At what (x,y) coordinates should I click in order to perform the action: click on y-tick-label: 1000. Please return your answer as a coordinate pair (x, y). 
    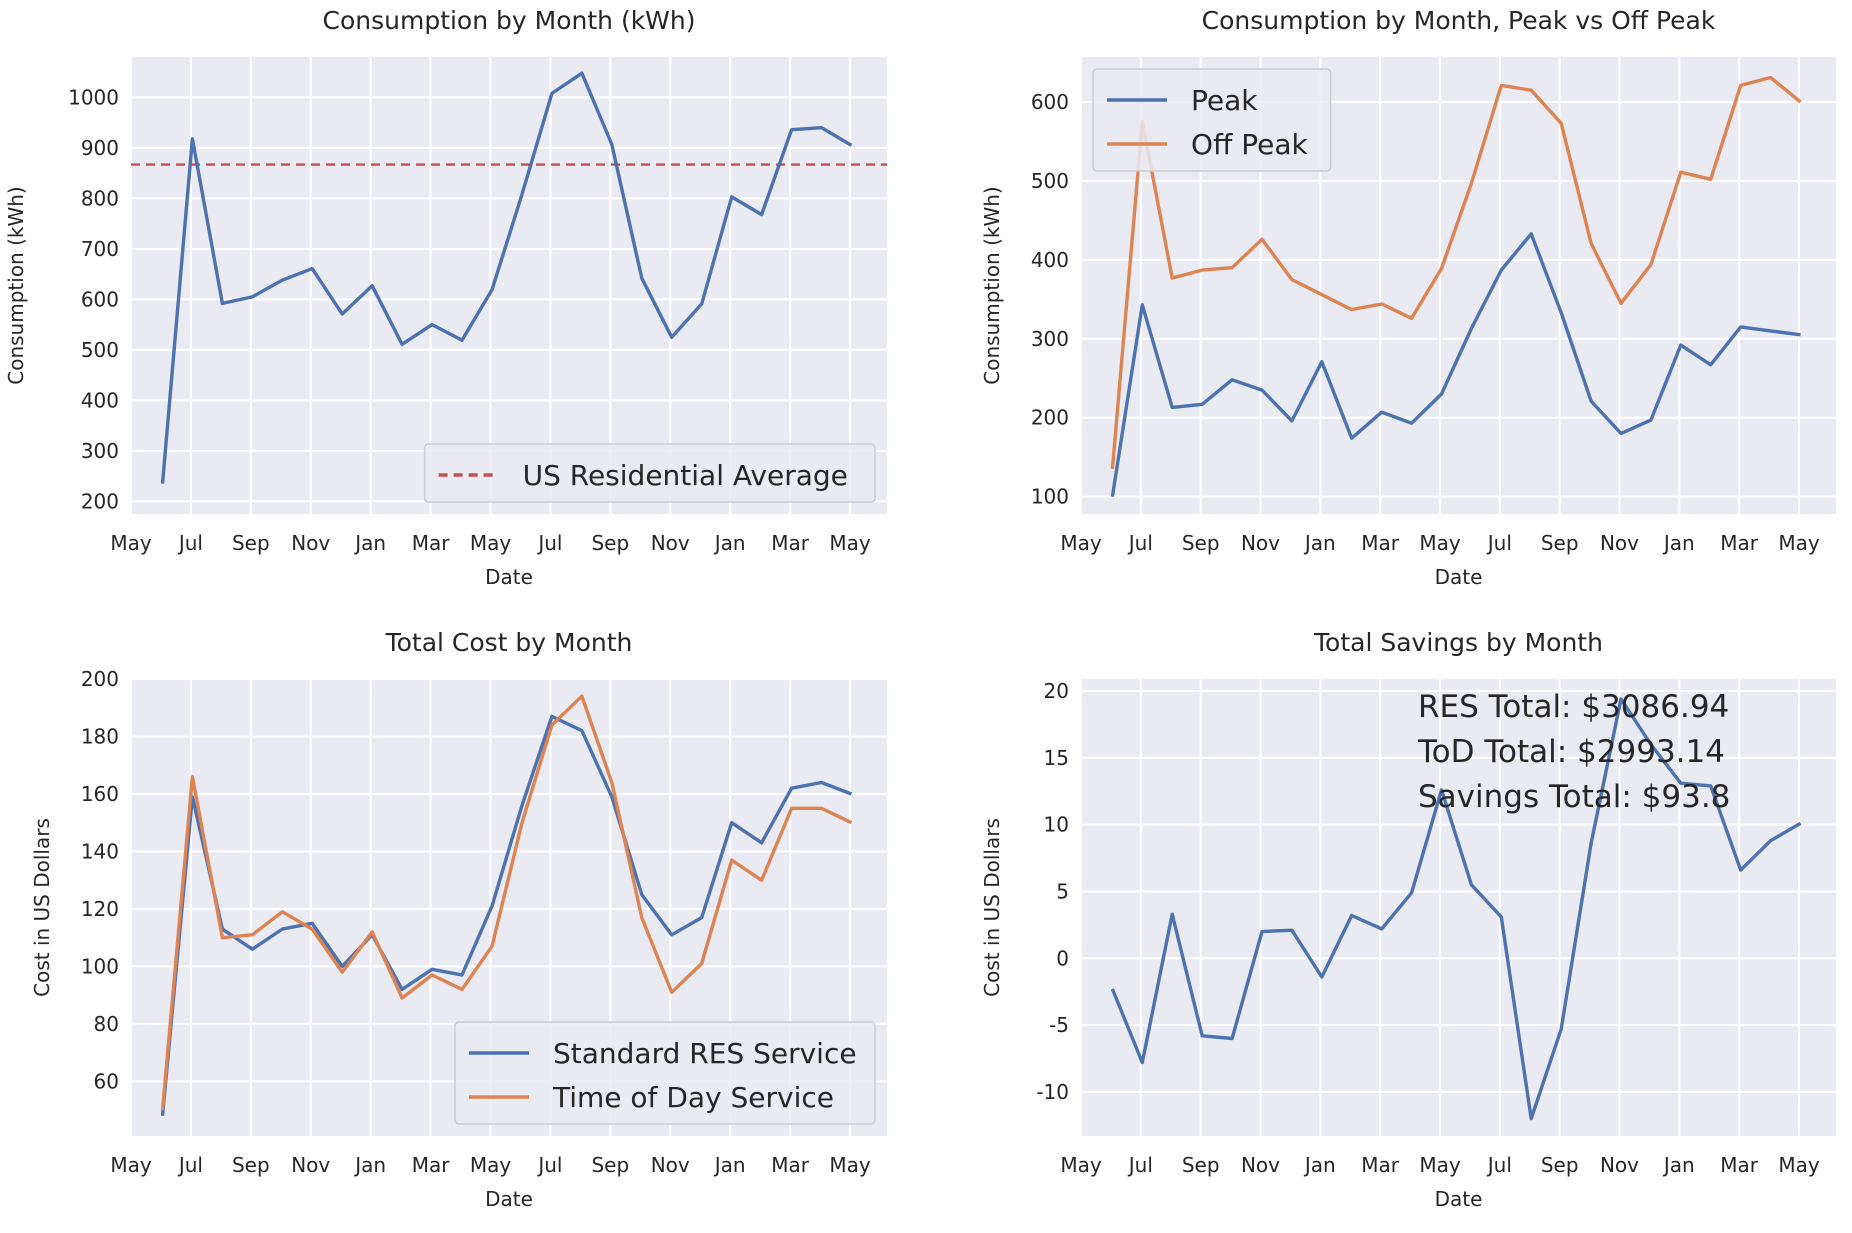
    Looking at the image, I should click on (93, 97).